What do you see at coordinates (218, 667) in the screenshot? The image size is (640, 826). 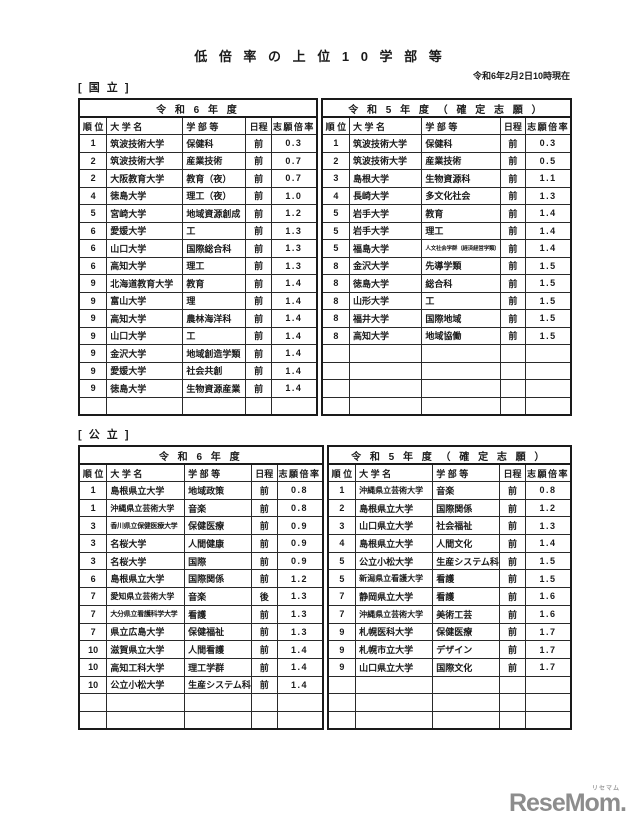 I see `department-cell: 理工学群` at bounding box center [218, 667].